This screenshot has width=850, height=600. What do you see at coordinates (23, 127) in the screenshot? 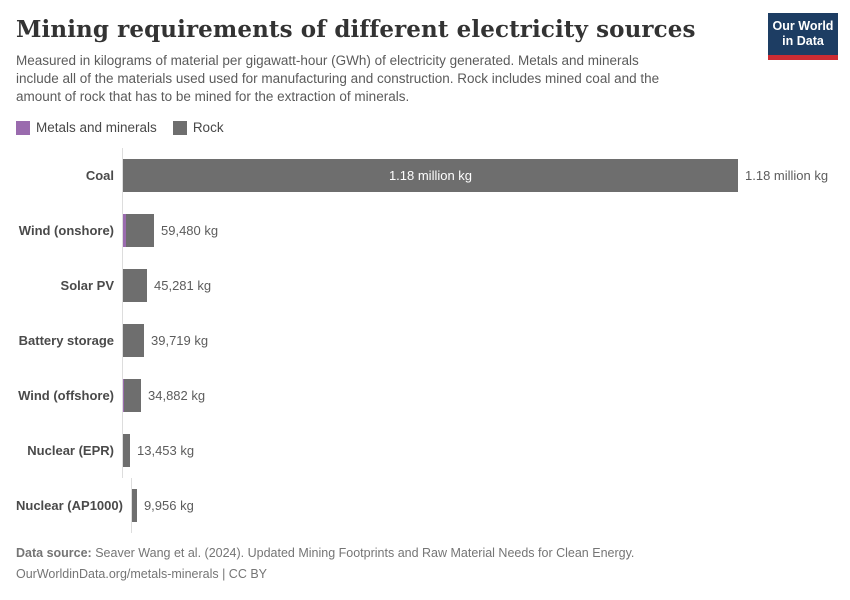
I see `legend-swatch-metals-icon` at bounding box center [23, 127].